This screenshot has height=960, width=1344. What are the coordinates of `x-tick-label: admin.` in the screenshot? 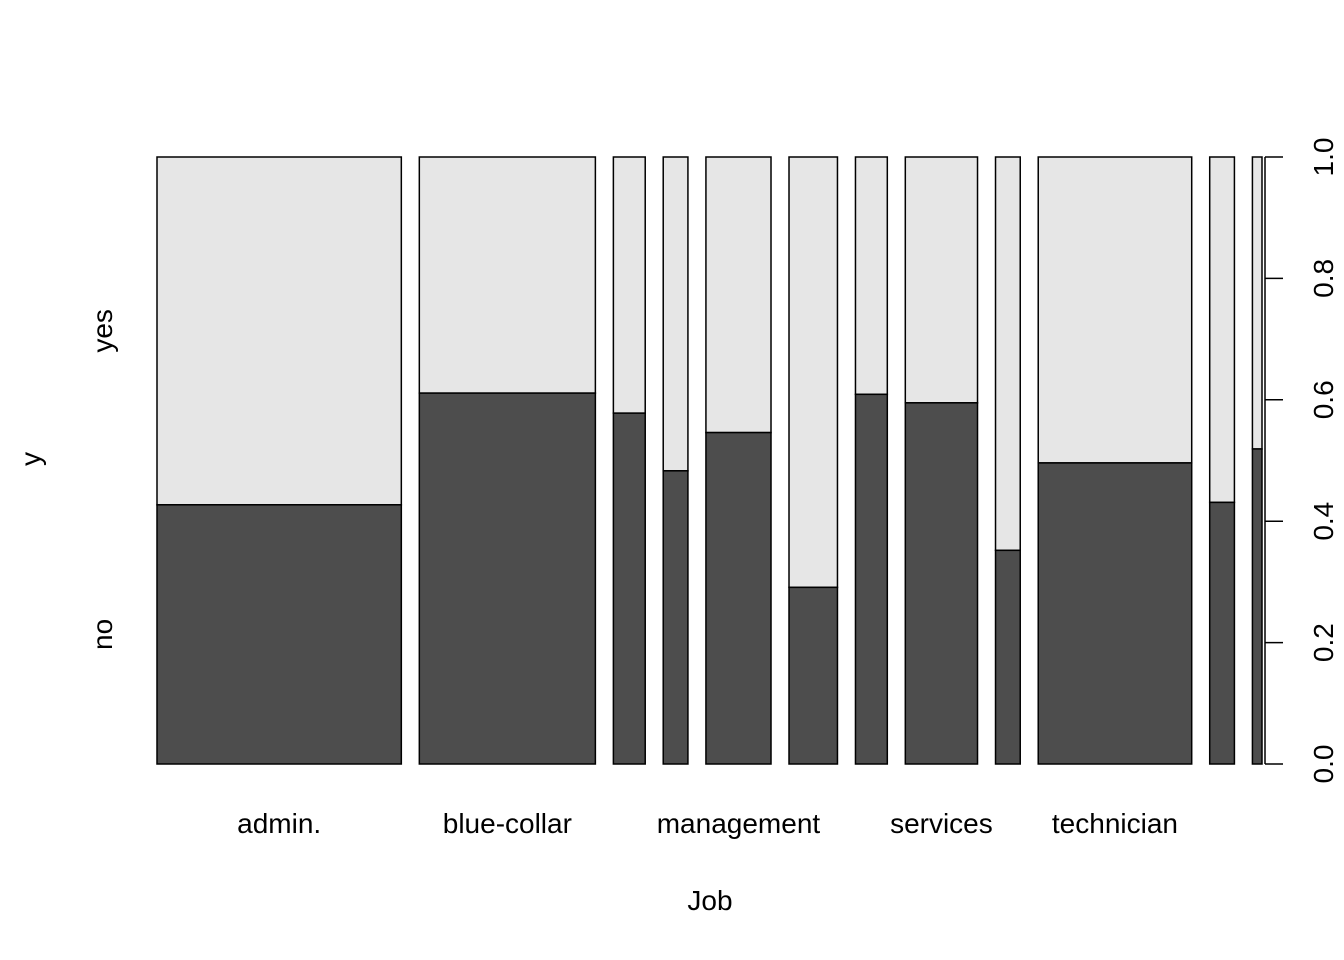 It's located at (279, 823).